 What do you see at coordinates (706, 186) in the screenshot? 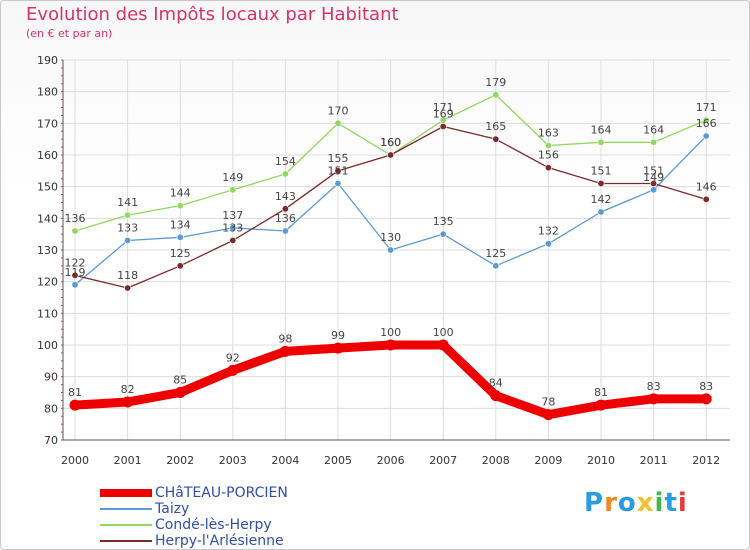
I see `data-label: 146` at bounding box center [706, 186].